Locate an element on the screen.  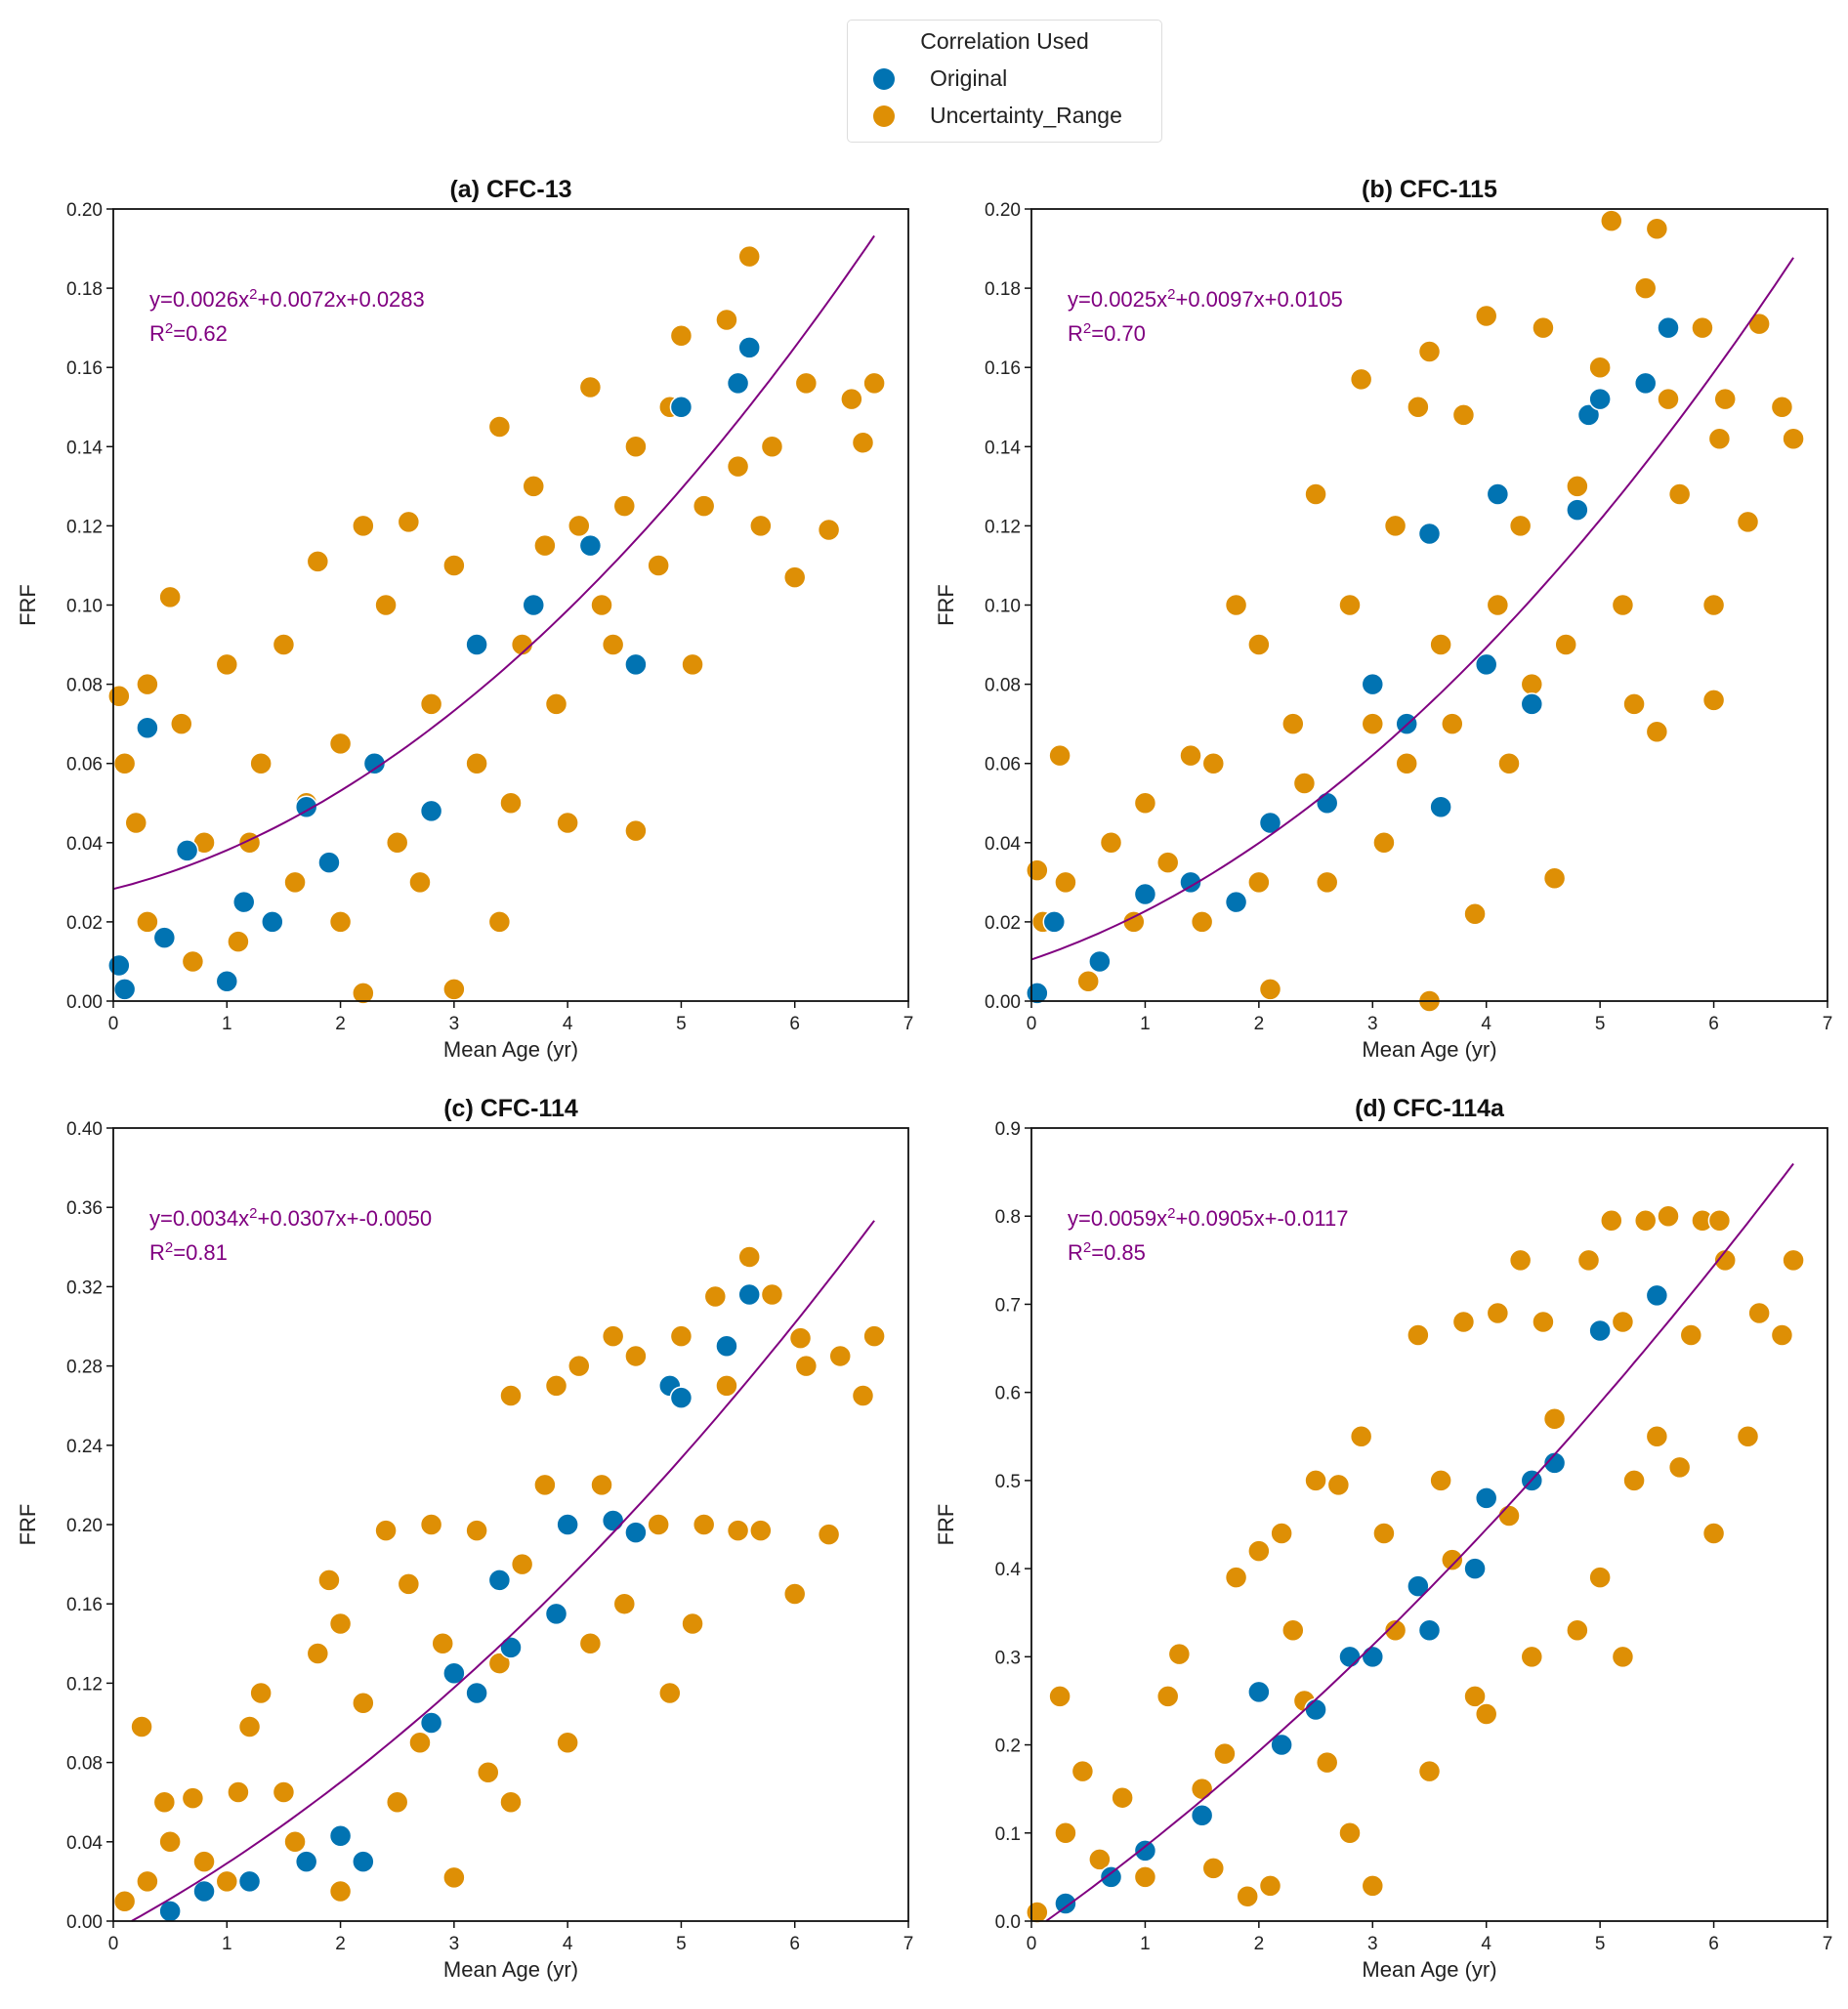
y-tick-label: 0.8 is located at coordinates (1008, 1217).